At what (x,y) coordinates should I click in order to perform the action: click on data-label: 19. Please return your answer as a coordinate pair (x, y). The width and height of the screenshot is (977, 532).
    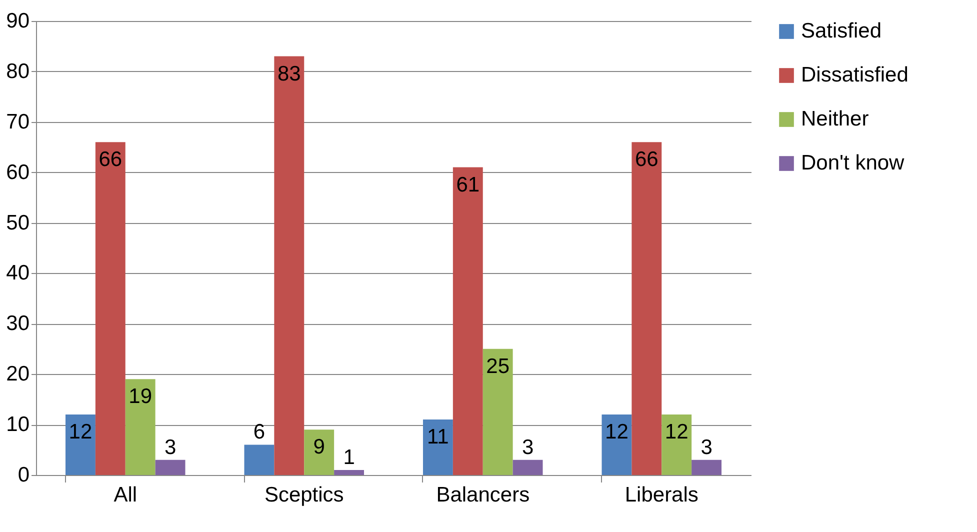
    Looking at the image, I should click on (140, 396).